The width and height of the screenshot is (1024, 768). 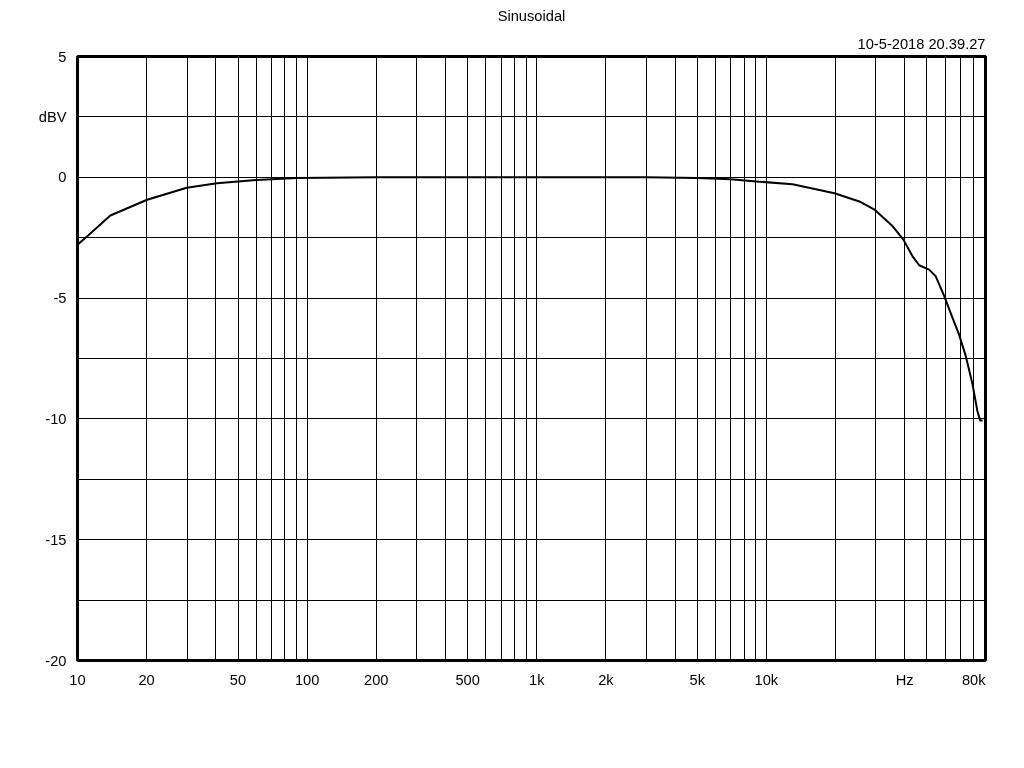 I want to click on x-tick-label: 10k, so click(x=766, y=679).